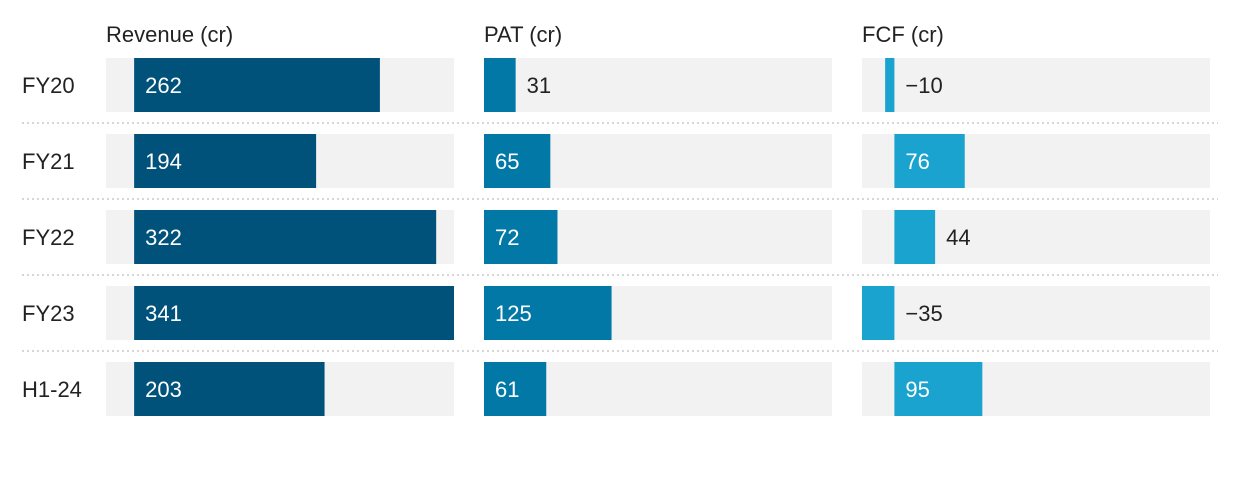 The width and height of the screenshot is (1240, 502). I want to click on value-label-revenue: 262, so click(163, 85).